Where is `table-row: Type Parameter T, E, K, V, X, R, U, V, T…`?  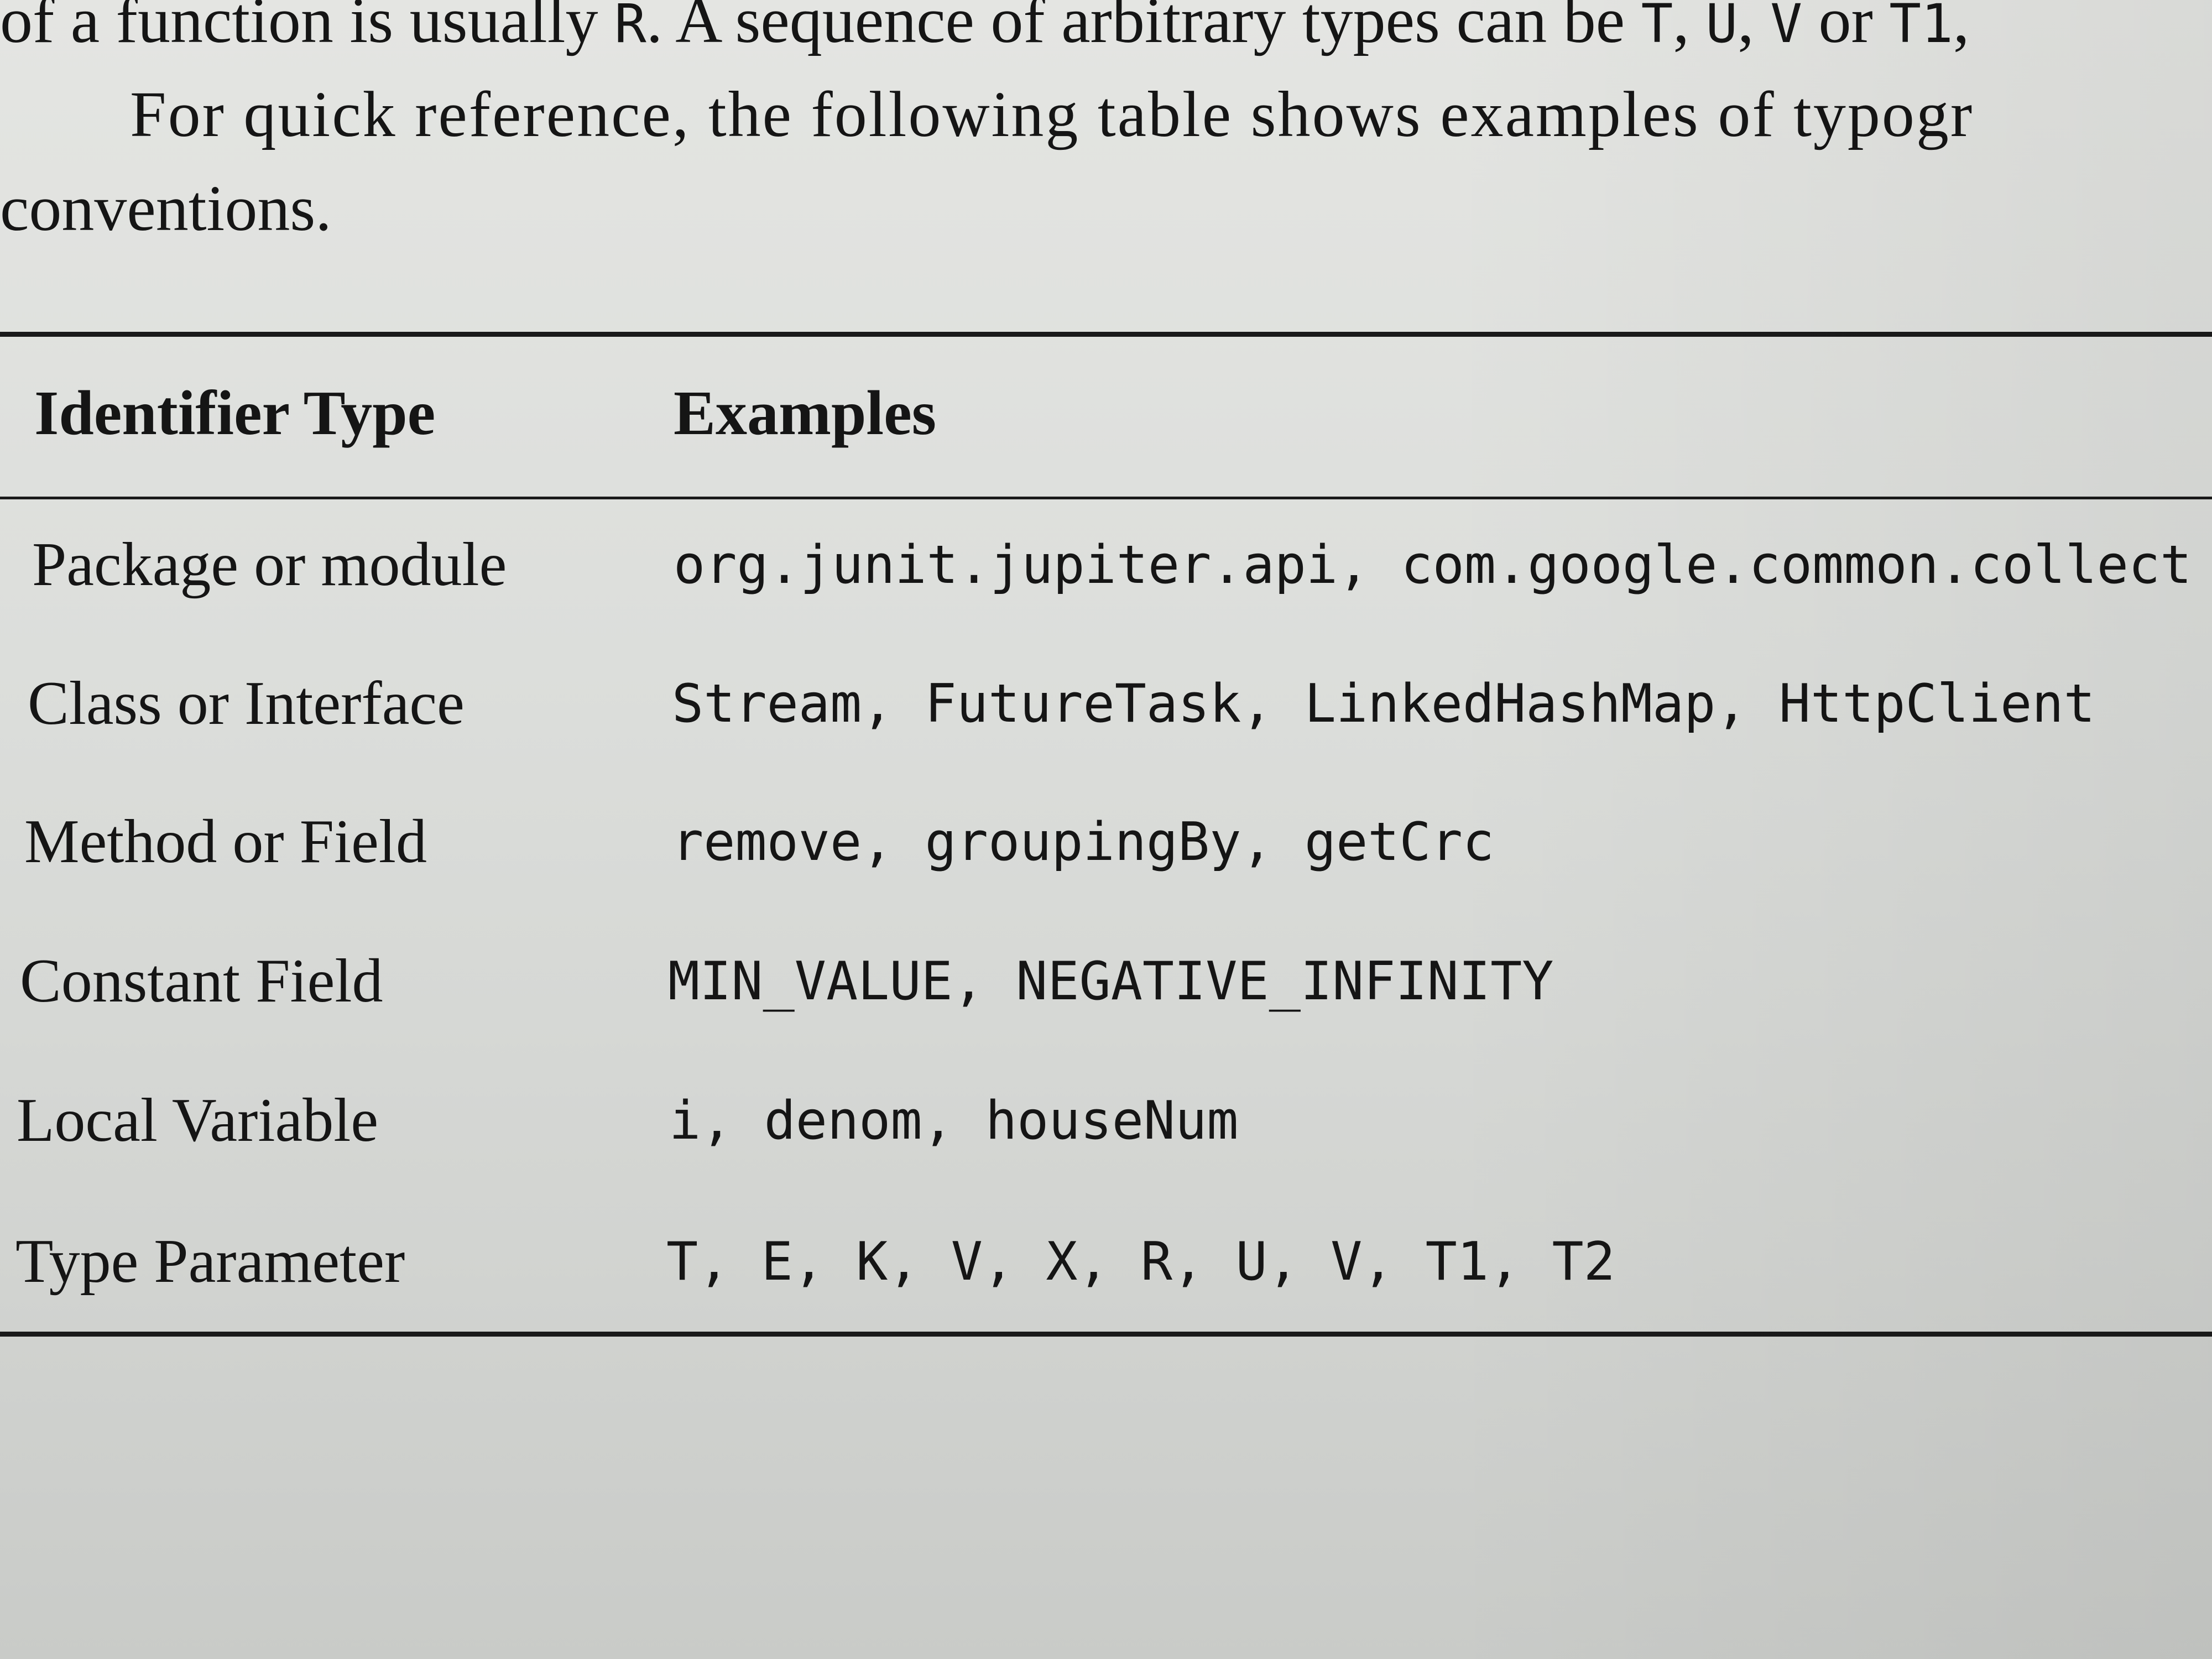
table-row: Type Parameter T, E, K, V, X, R, U, V, T… is located at coordinates (1106, 1286).